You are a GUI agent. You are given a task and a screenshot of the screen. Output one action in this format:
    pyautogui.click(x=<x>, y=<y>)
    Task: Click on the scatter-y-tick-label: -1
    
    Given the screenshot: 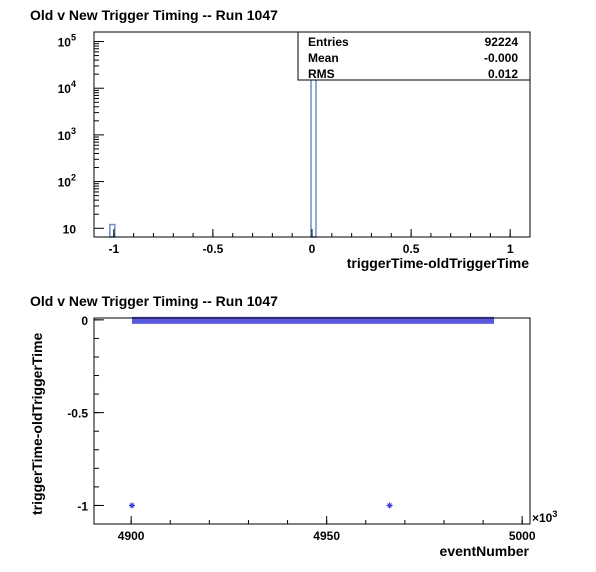 What is the action you would take?
    pyautogui.click(x=82, y=506)
    